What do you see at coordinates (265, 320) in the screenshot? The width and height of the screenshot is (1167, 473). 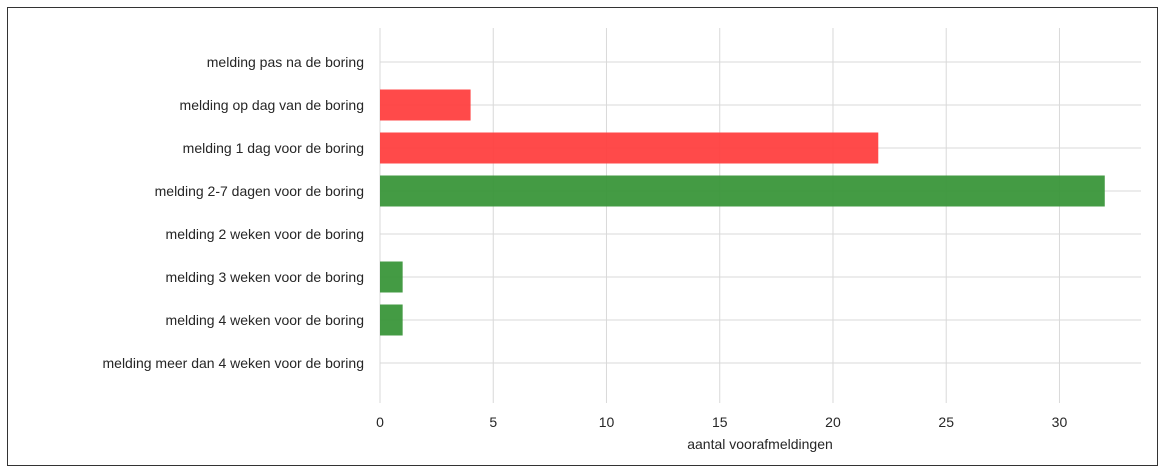 I see `category-label: melding 4 weken voor de boring` at bounding box center [265, 320].